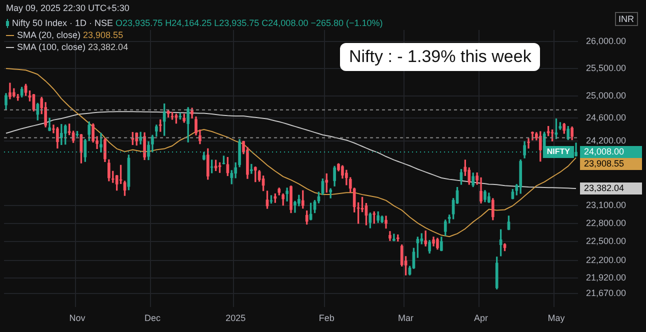  Describe the element at coordinates (606, 41) in the screenshot. I see `y-tick-label: 26,000.00` at that location.